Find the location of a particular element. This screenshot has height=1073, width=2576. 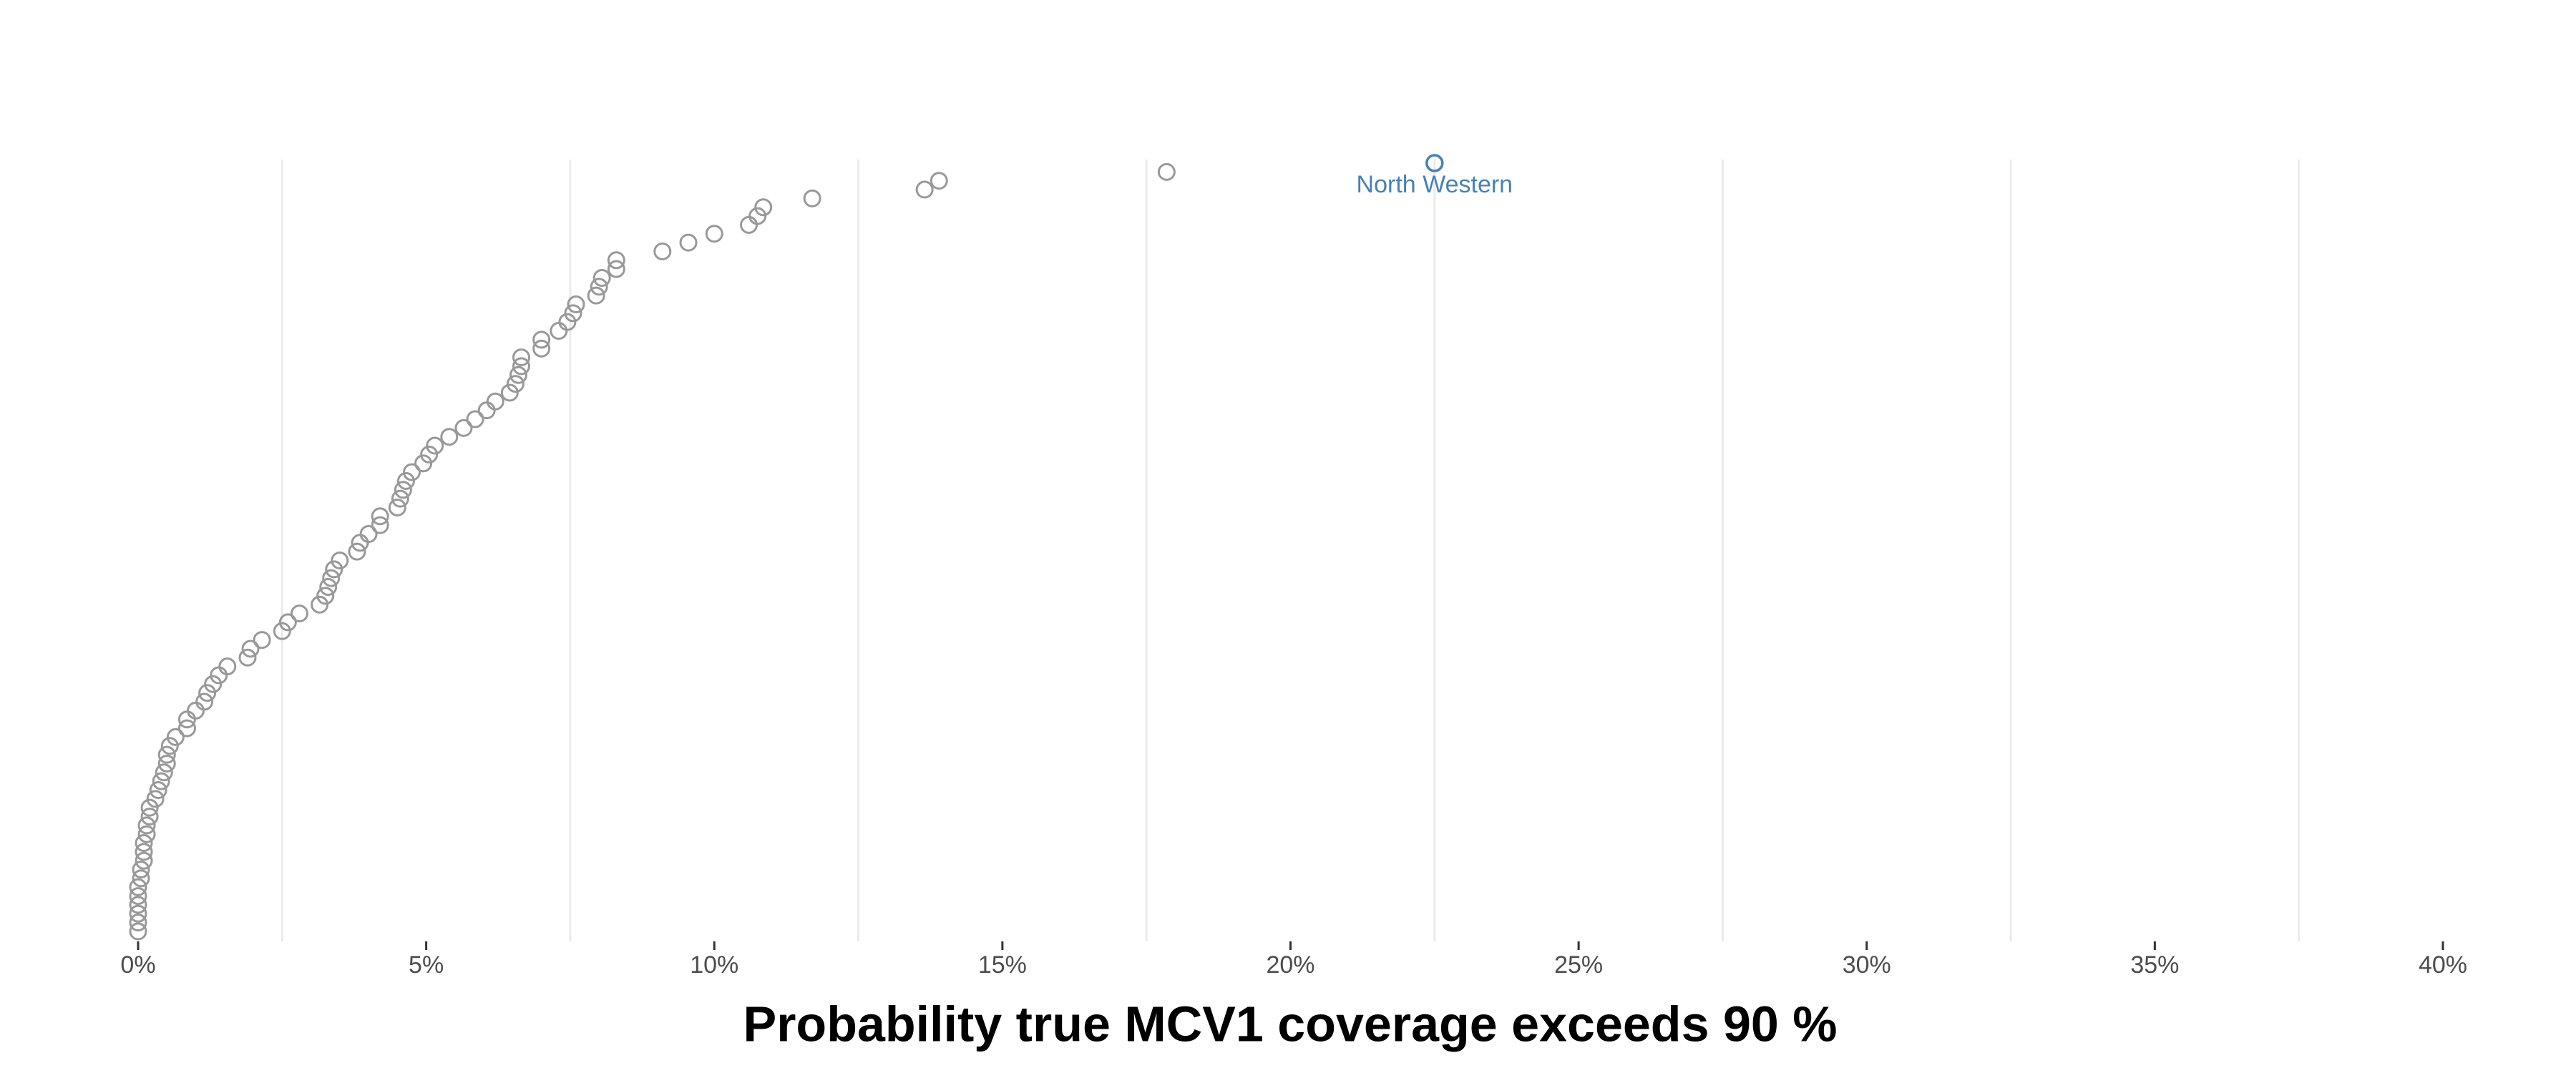

x-tick-label: 5% is located at coordinates (426, 965).